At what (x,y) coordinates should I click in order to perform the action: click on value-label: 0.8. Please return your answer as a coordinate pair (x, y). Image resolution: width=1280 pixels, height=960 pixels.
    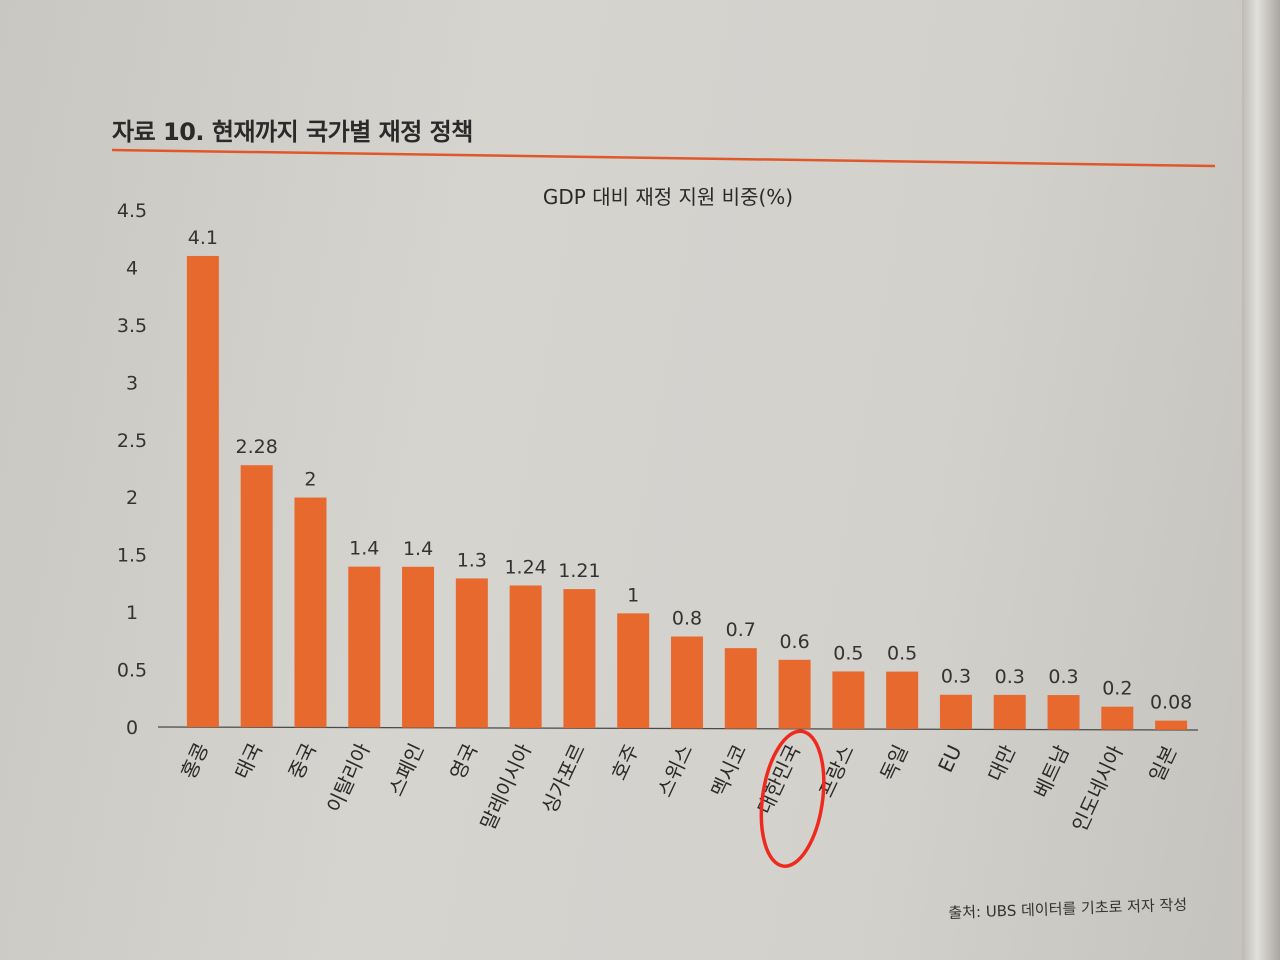
    Looking at the image, I should click on (687, 619).